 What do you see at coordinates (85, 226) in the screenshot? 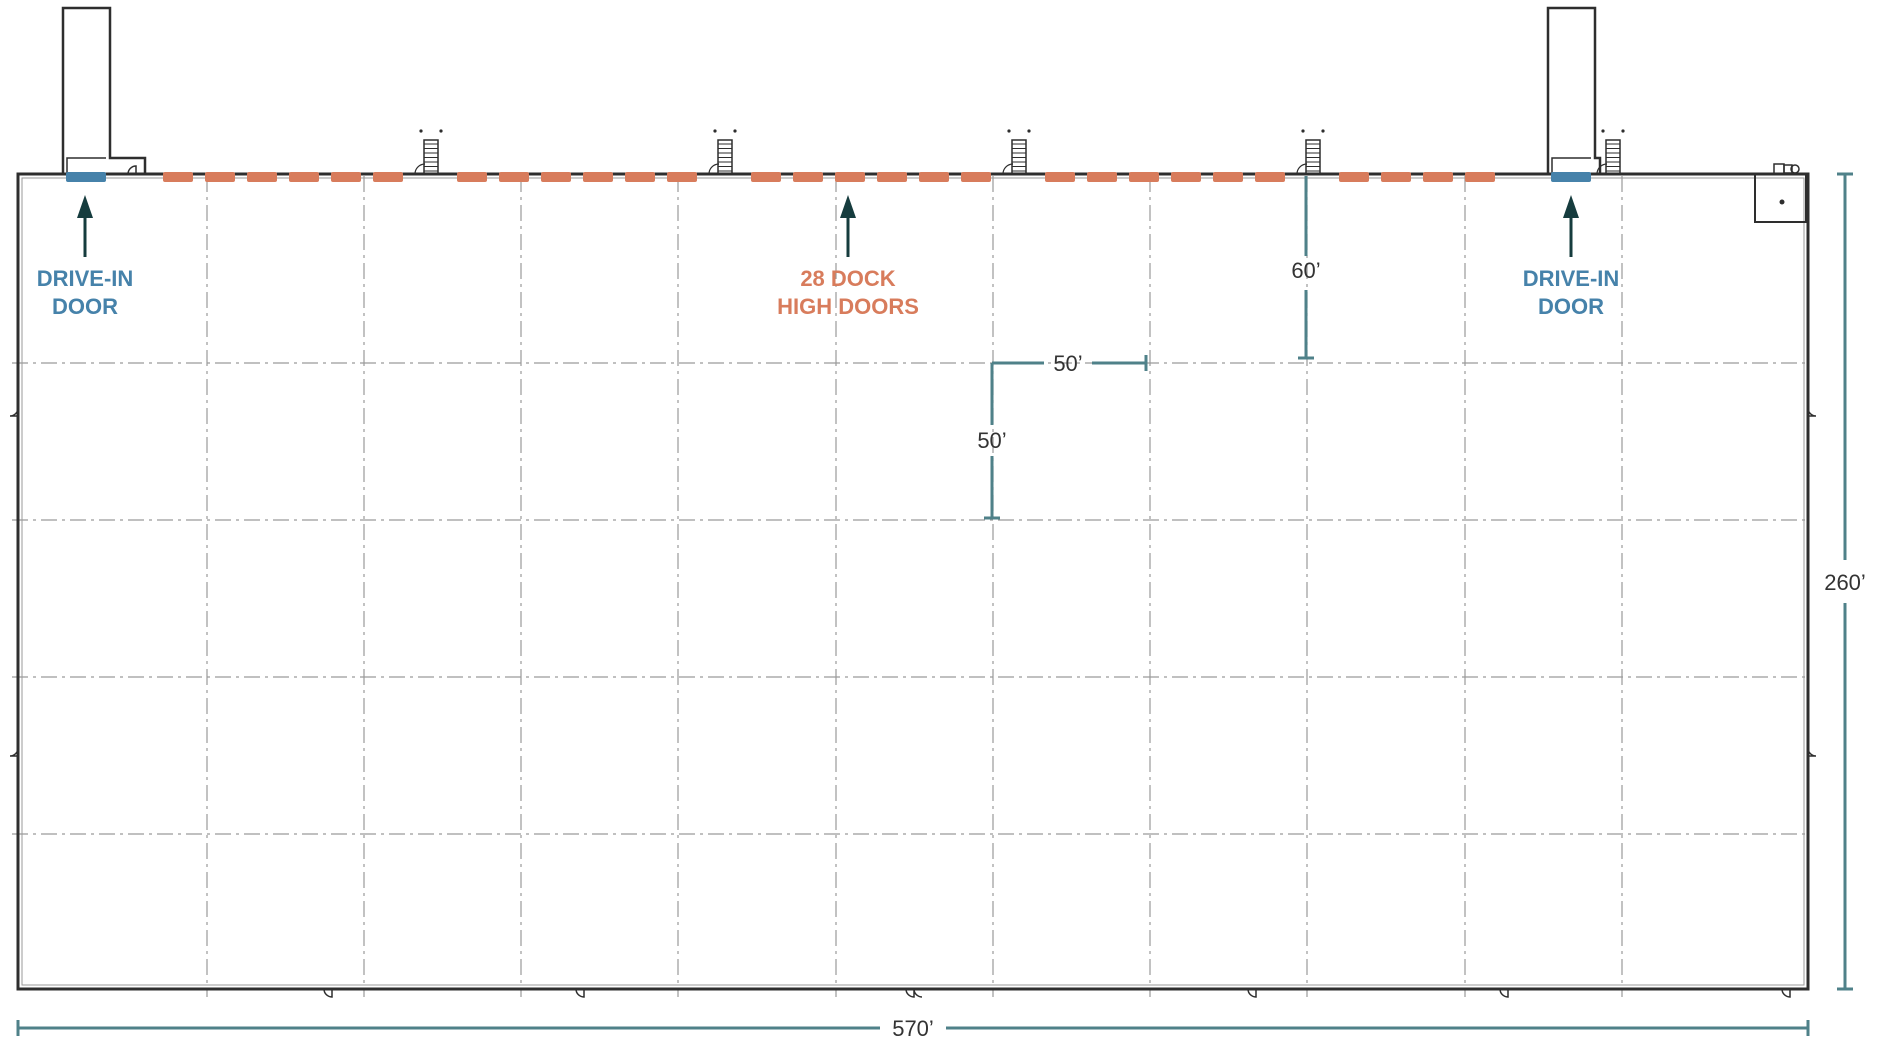
I see `arrow-drive-in-left` at bounding box center [85, 226].